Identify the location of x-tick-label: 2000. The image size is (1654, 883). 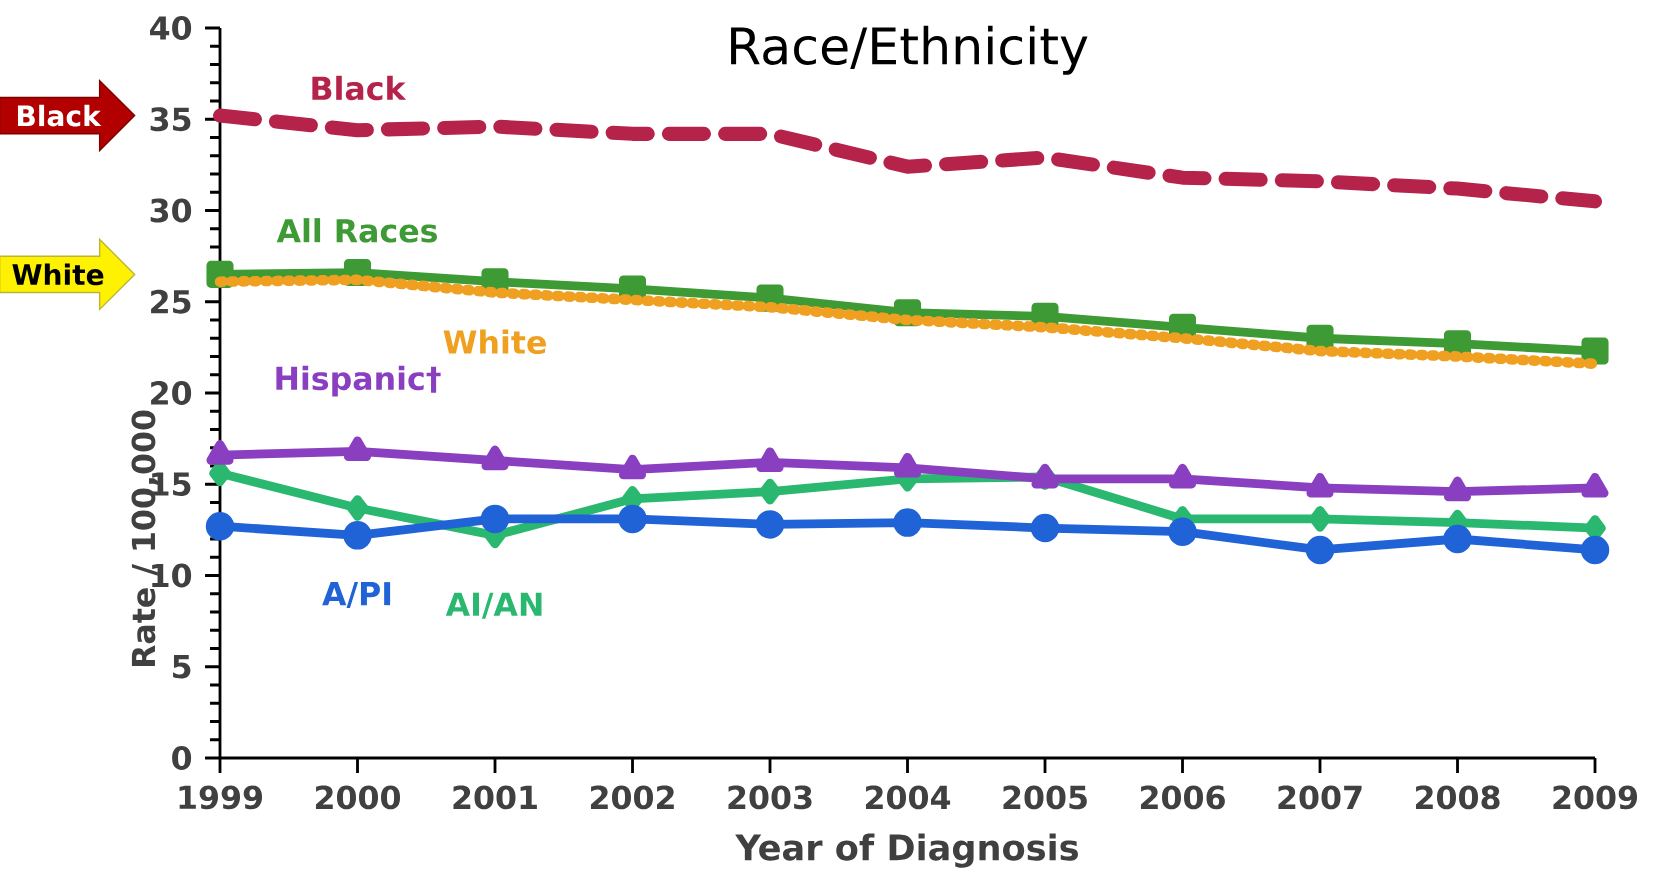
(358, 797).